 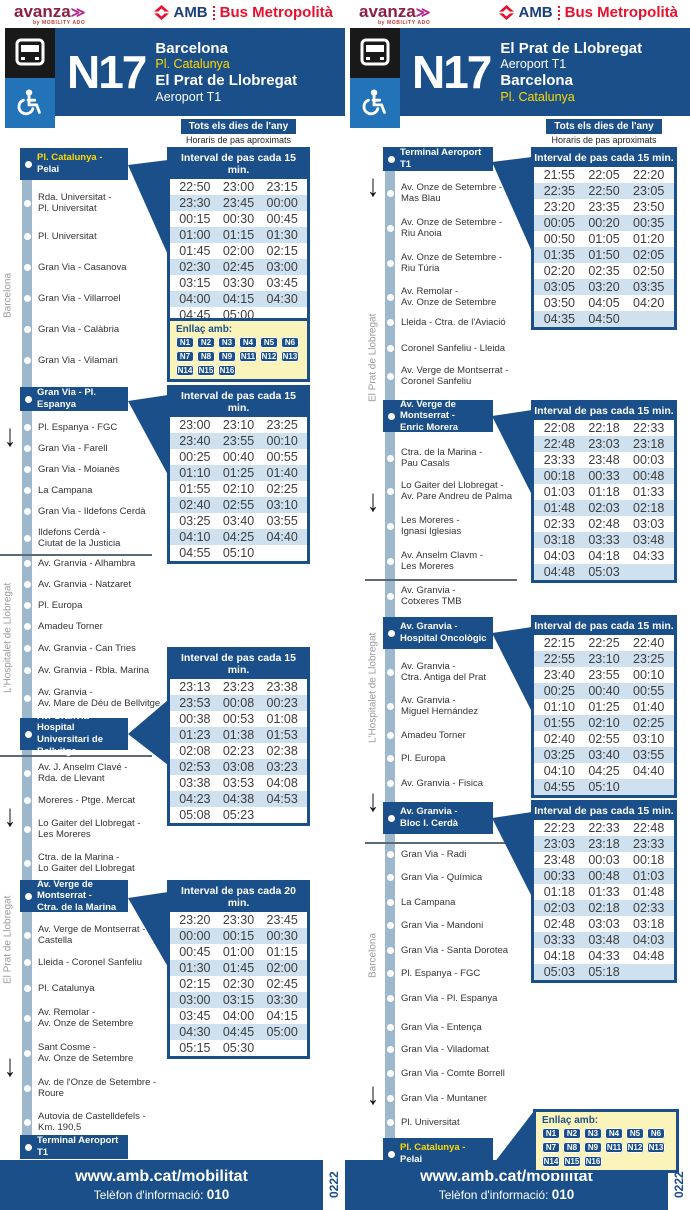 I want to click on time-cell: 02:45, so click(x=238, y=267).